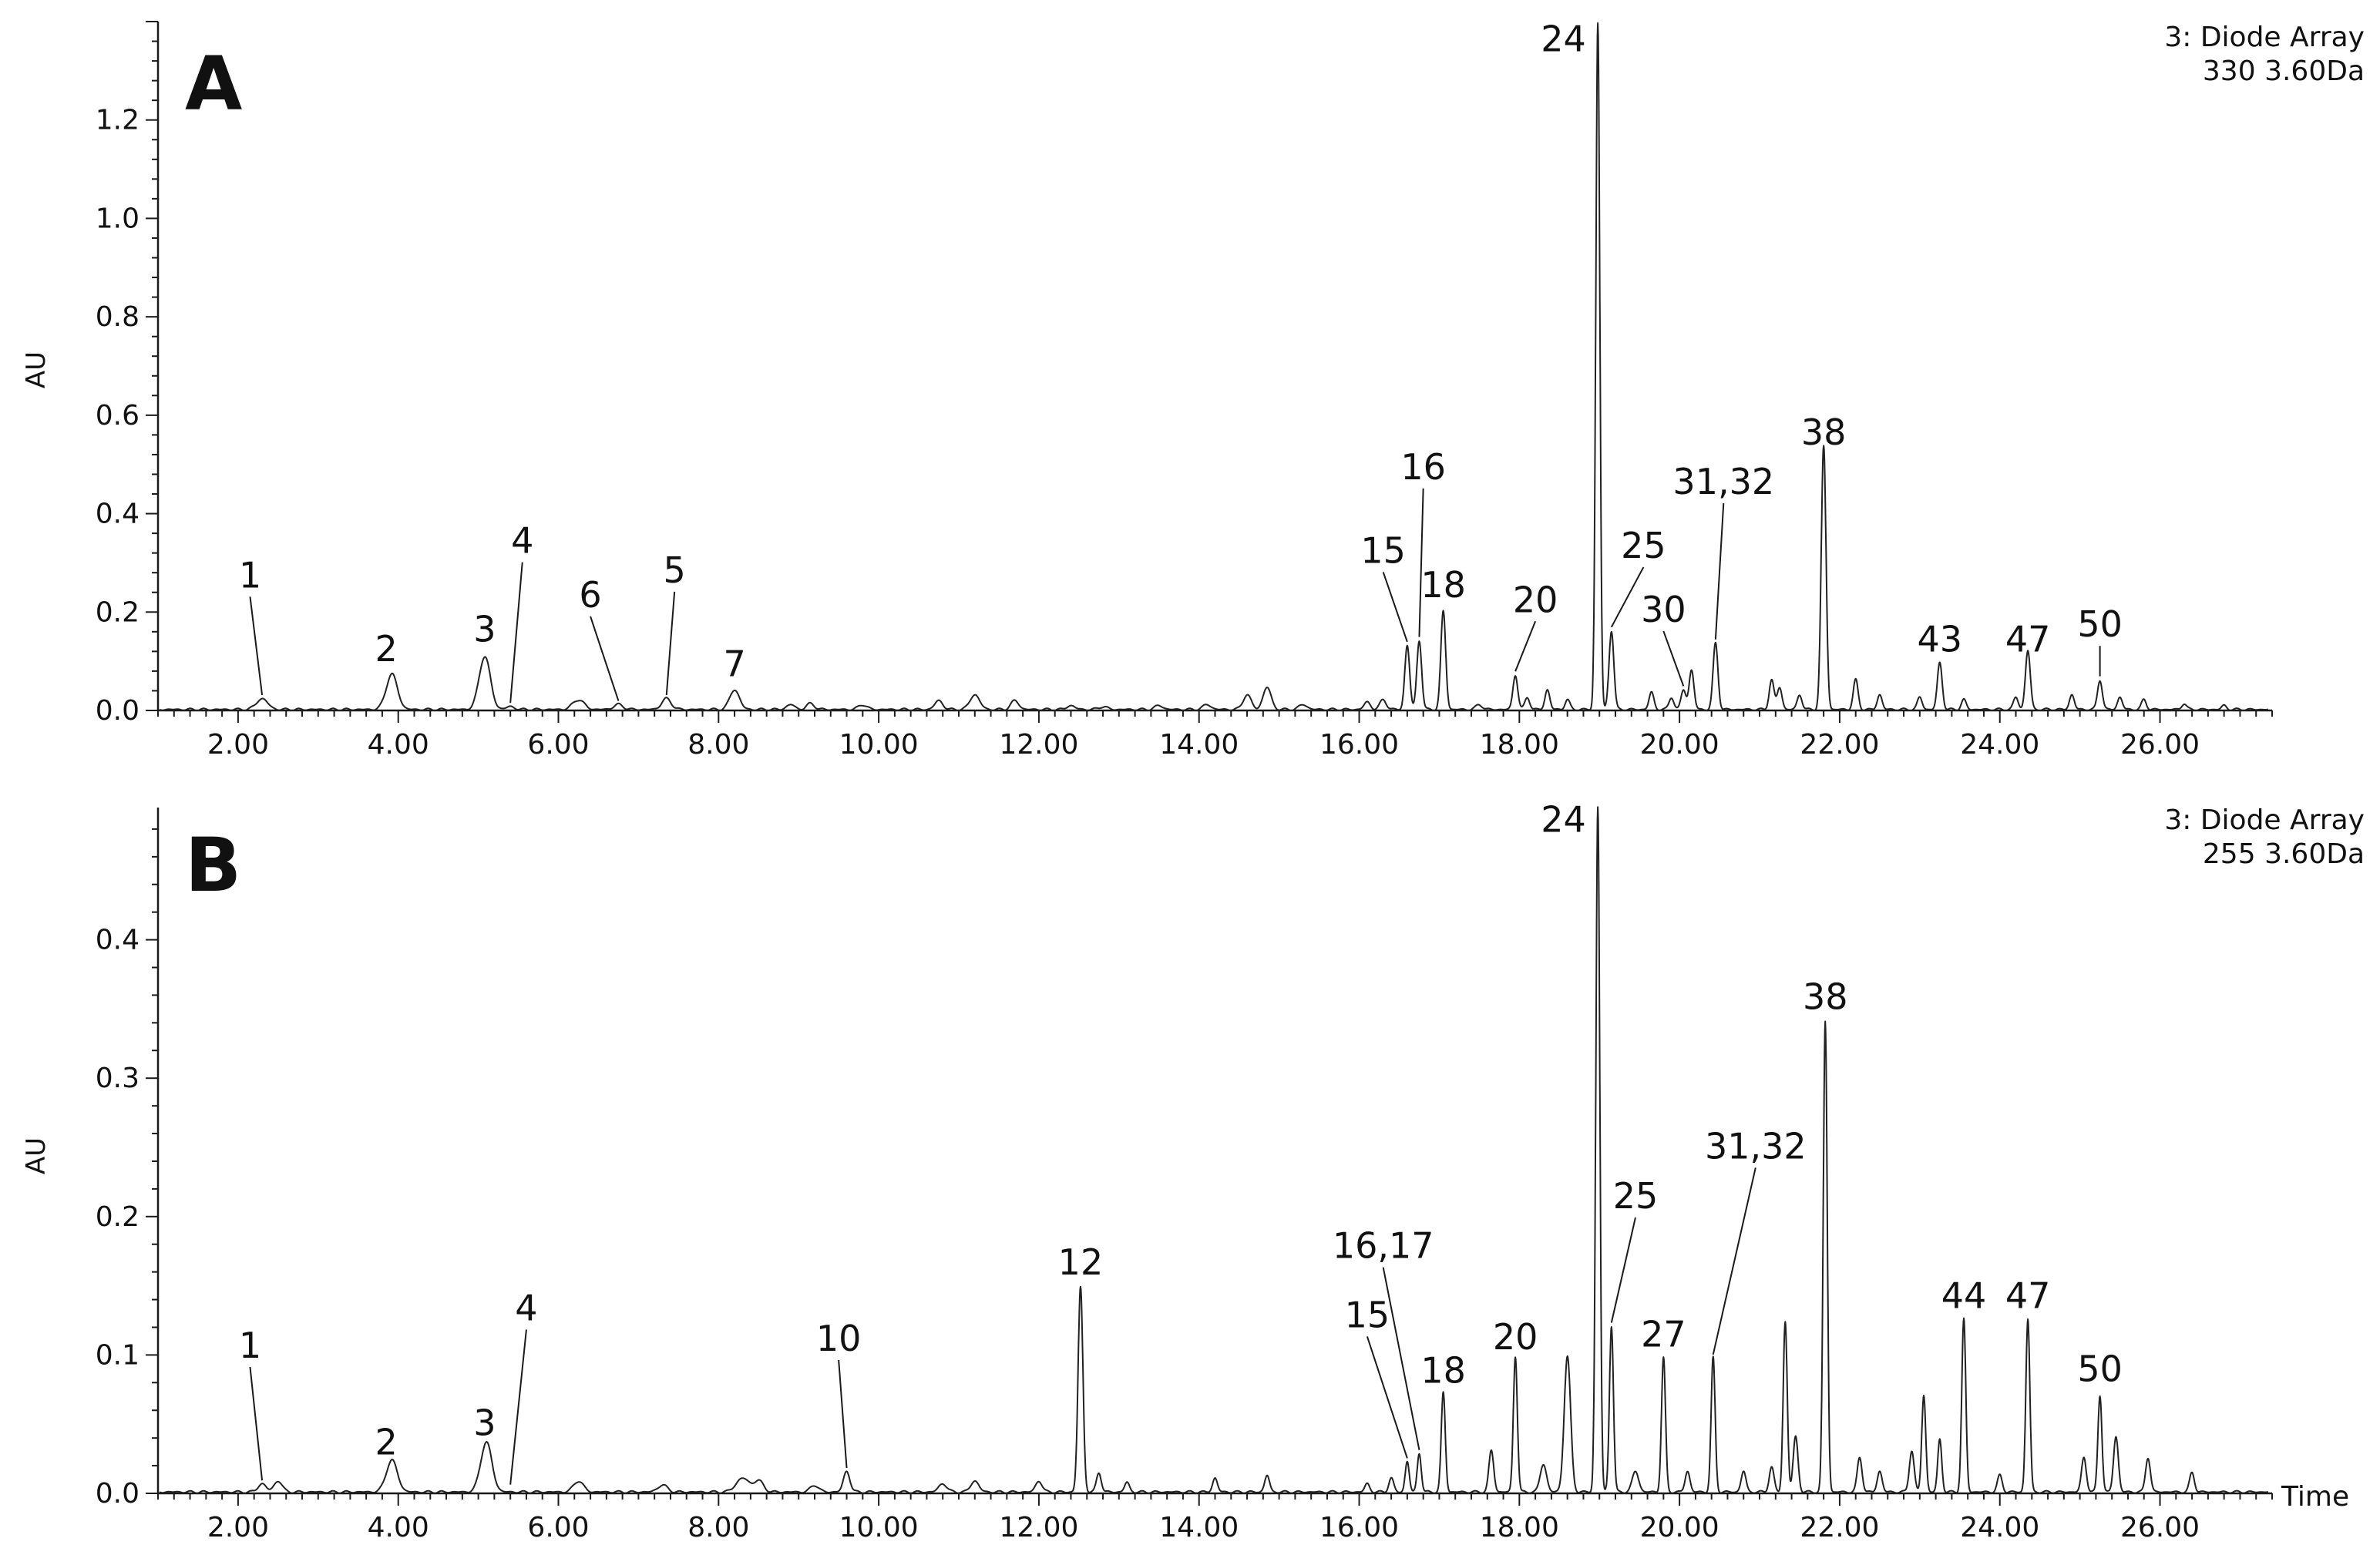 This screenshot has height=1555, width=2380. What do you see at coordinates (2264, 37) in the screenshot?
I see `panel-a-detector-name: 3: Diode Array` at bounding box center [2264, 37].